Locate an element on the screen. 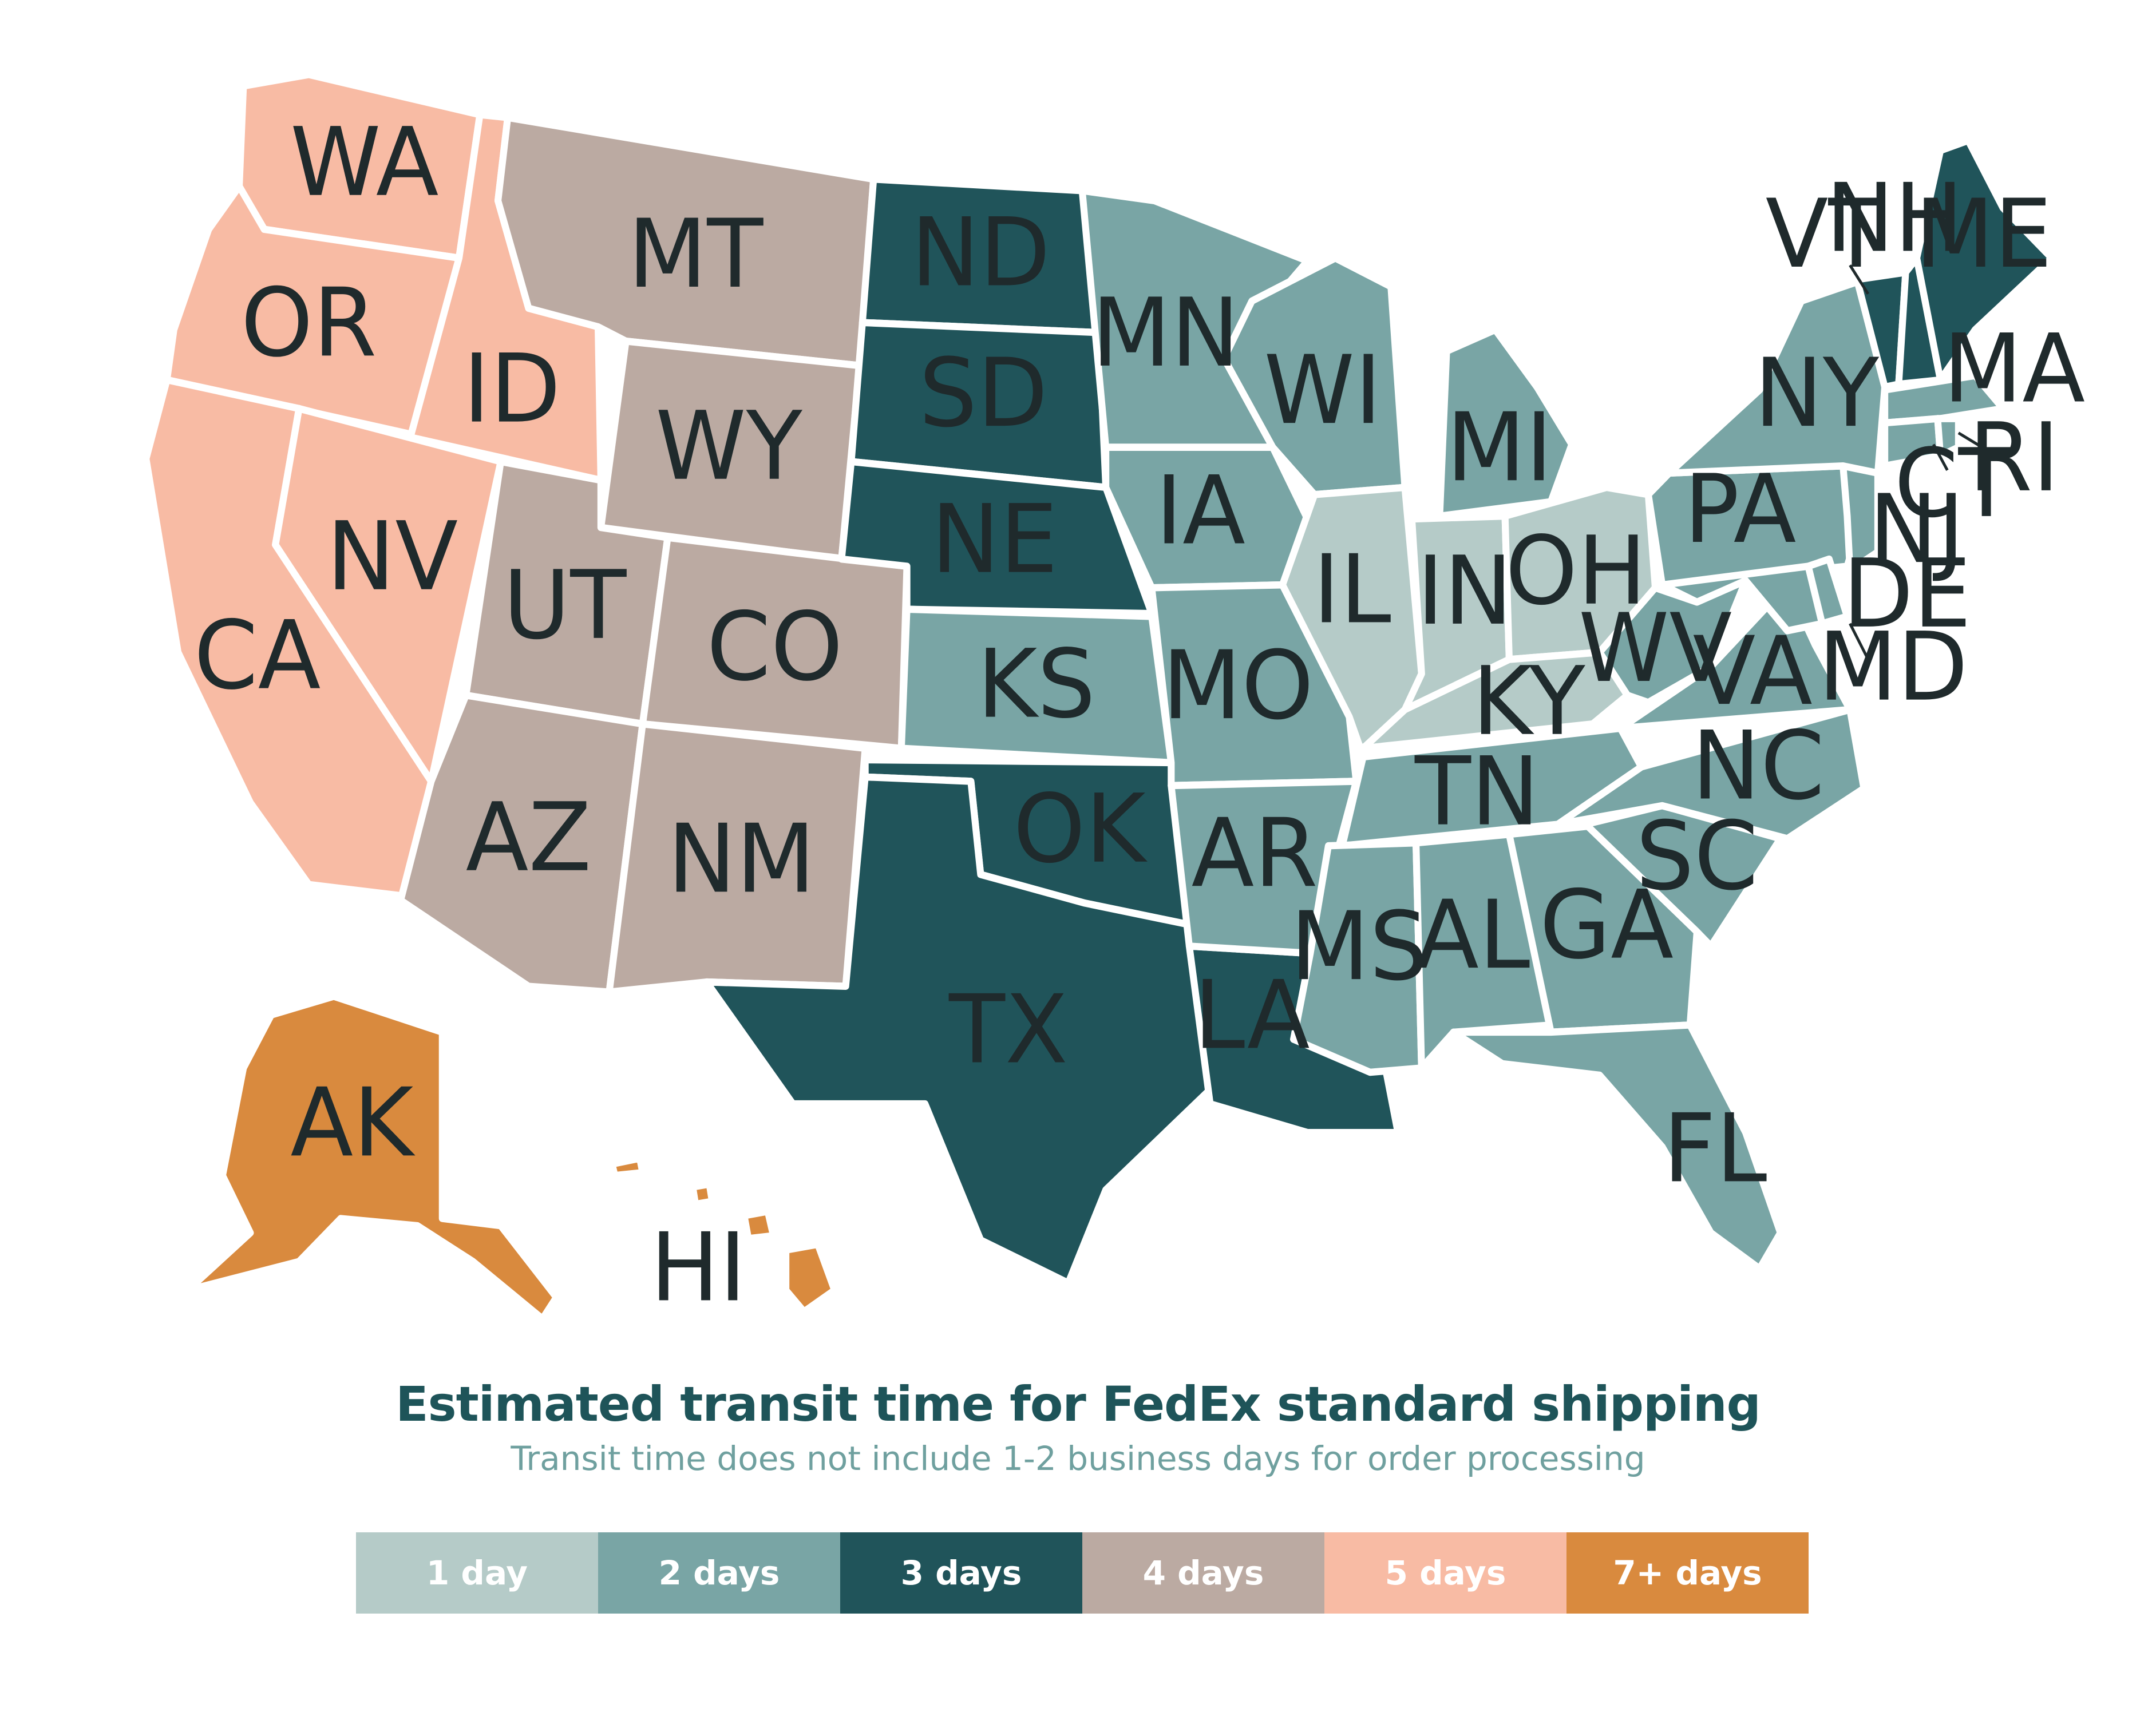 Image resolution: width=2156 pixels, height=1716 pixels. state-ma is located at coordinates (1944, 399).